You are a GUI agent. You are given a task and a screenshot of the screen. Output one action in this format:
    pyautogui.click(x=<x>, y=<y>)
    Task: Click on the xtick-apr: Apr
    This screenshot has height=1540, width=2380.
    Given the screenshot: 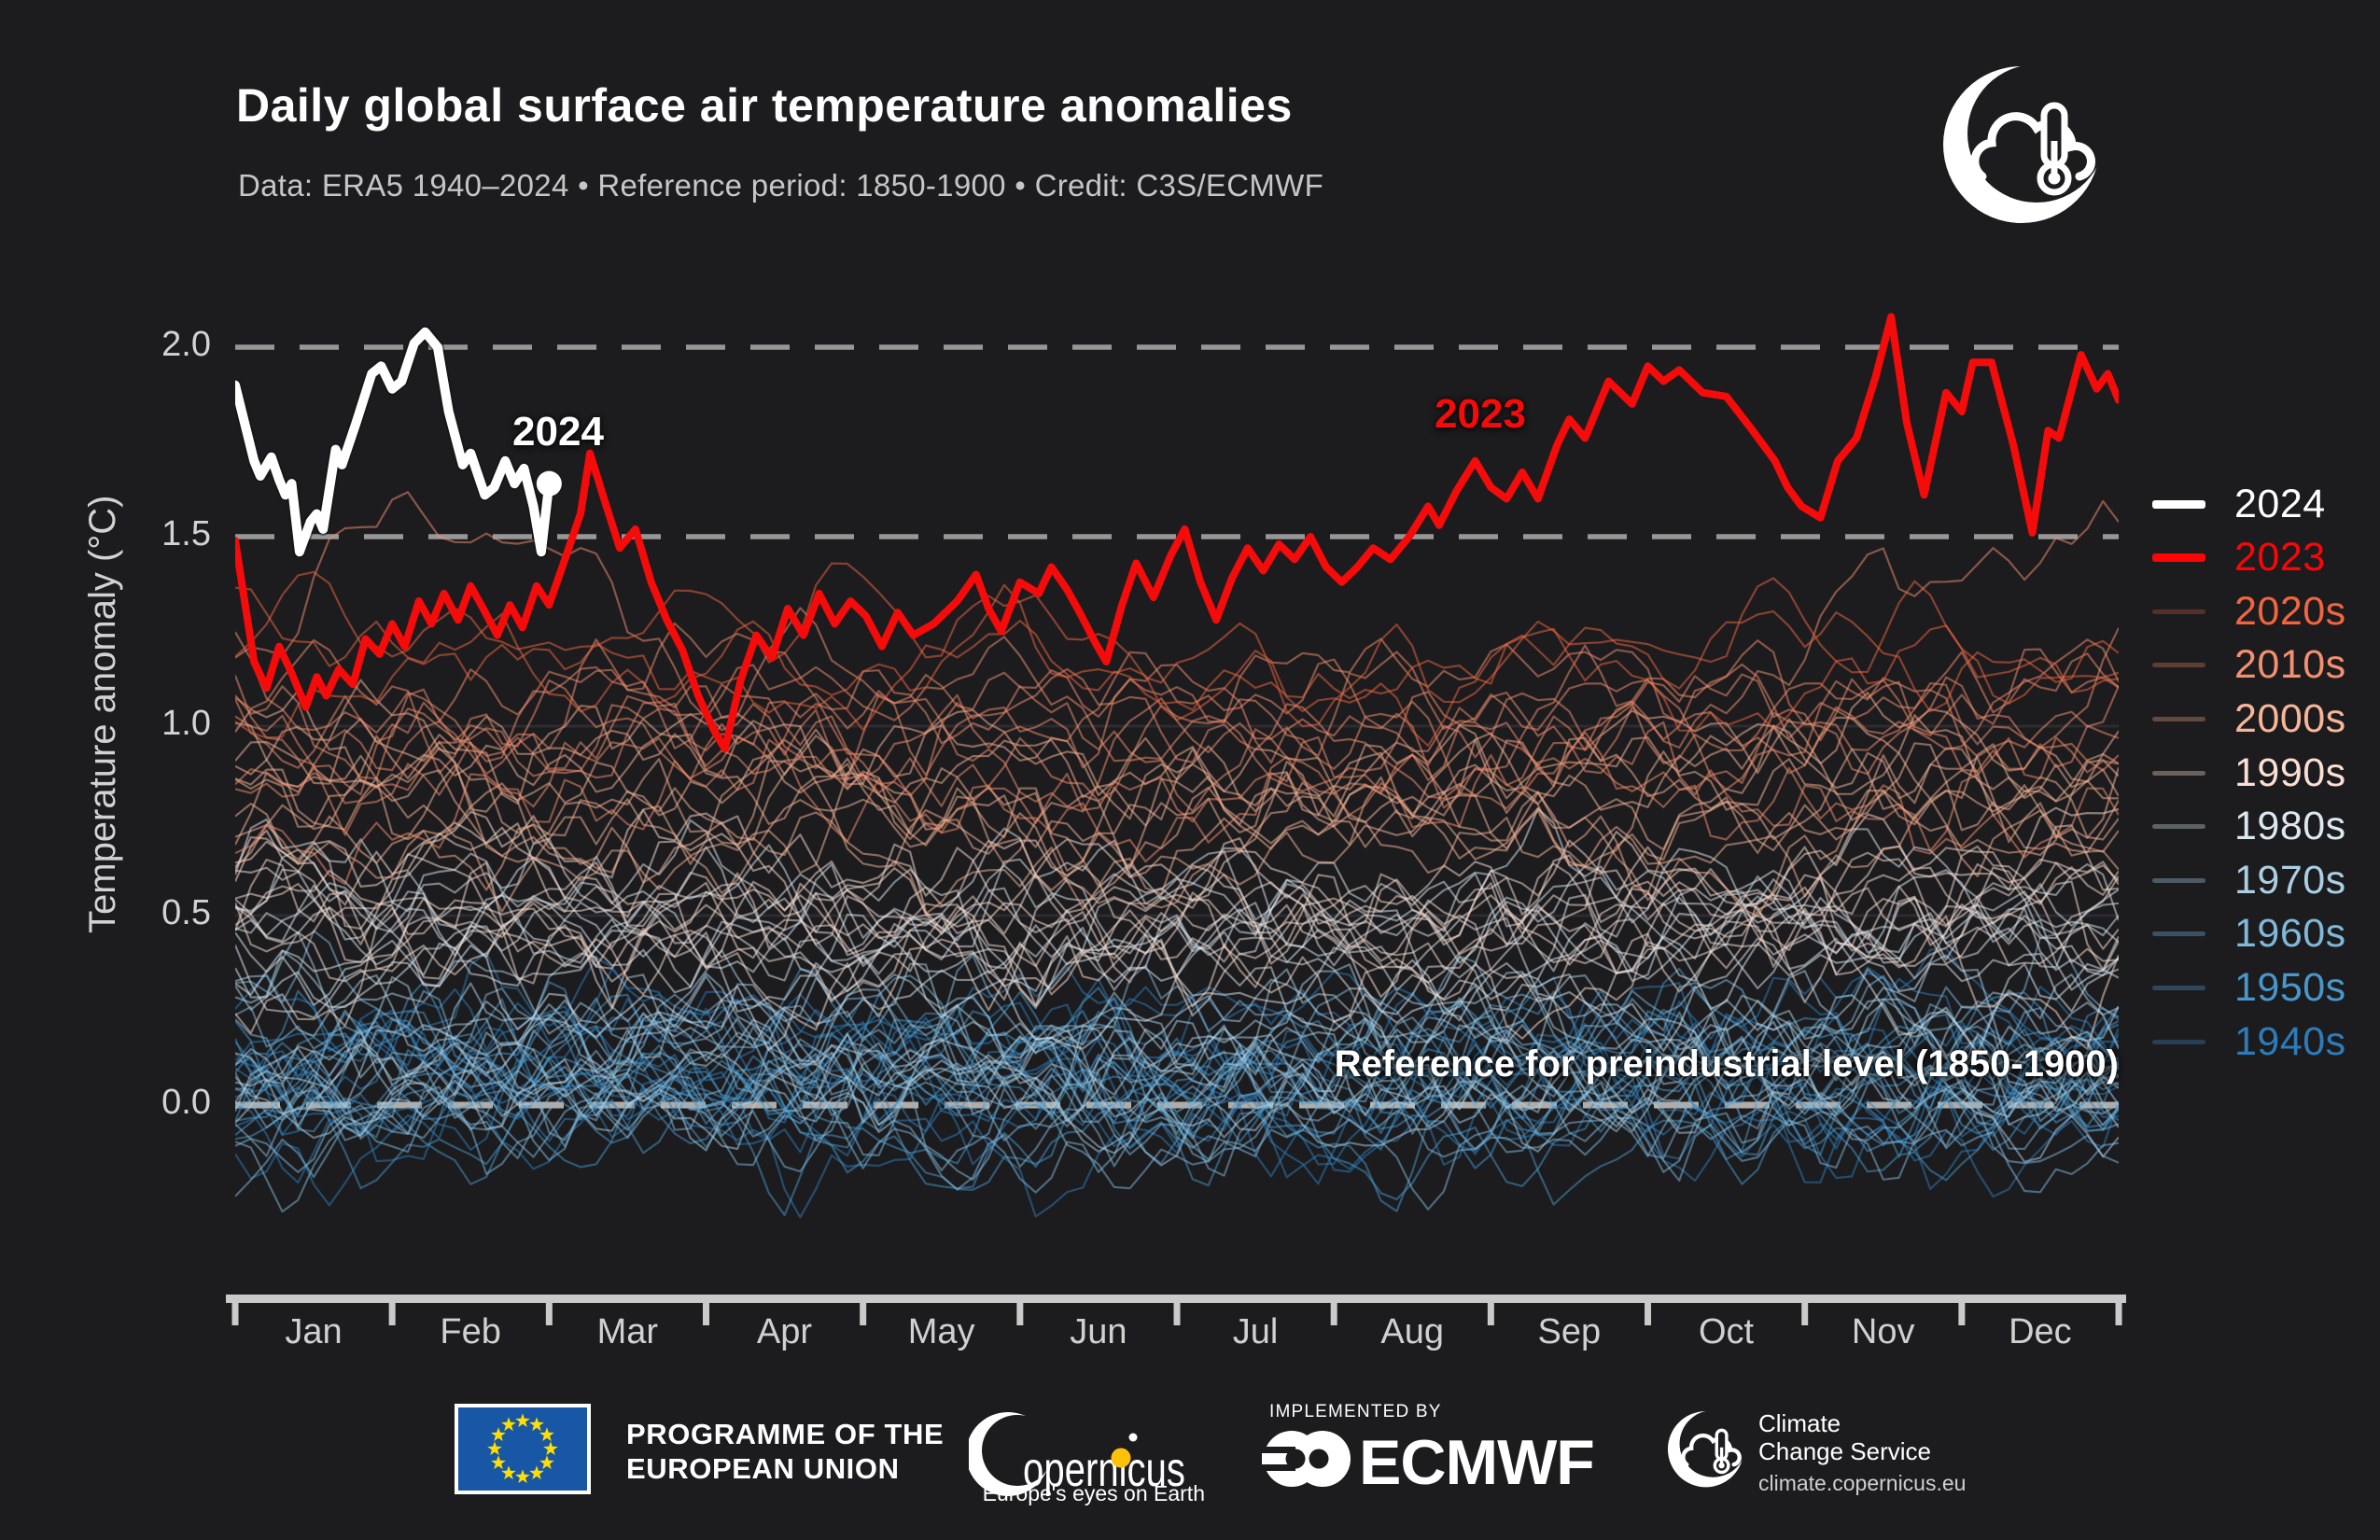 What is the action you would take?
    pyautogui.click(x=784, y=1331)
    